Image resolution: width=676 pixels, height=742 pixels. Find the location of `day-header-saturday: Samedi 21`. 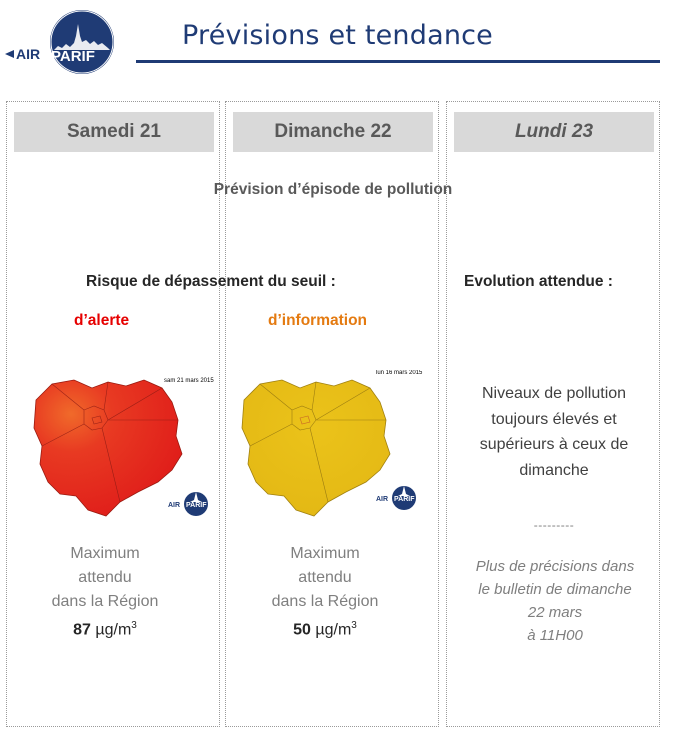

day-header-saturday: Samedi 21 is located at coordinates (114, 132).